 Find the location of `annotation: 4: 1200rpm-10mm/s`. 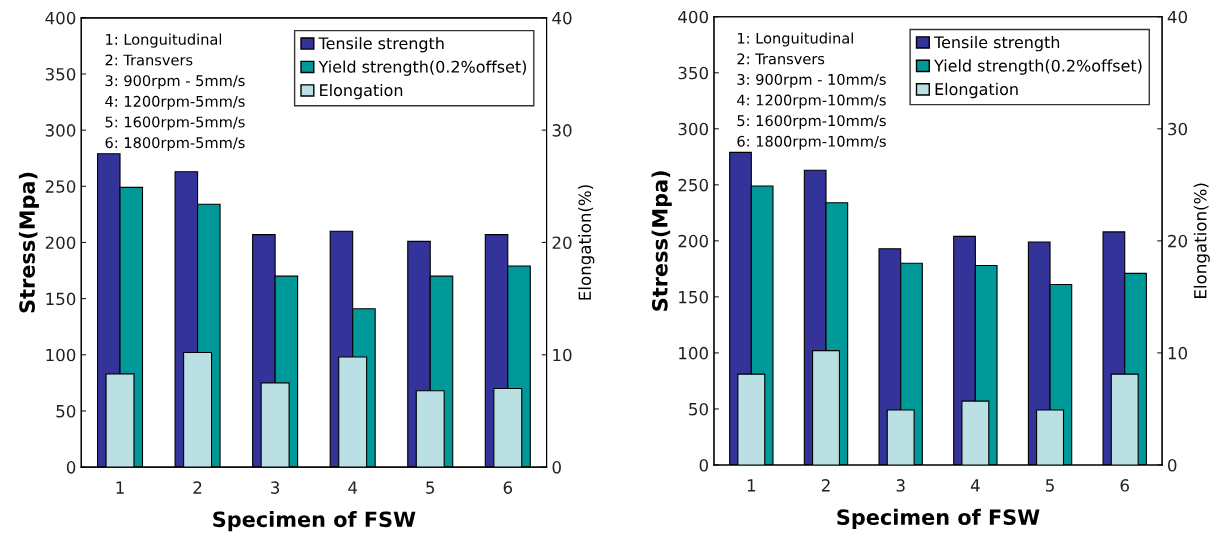

annotation: 4: 1200rpm-10mm/s is located at coordinates (811, 101).